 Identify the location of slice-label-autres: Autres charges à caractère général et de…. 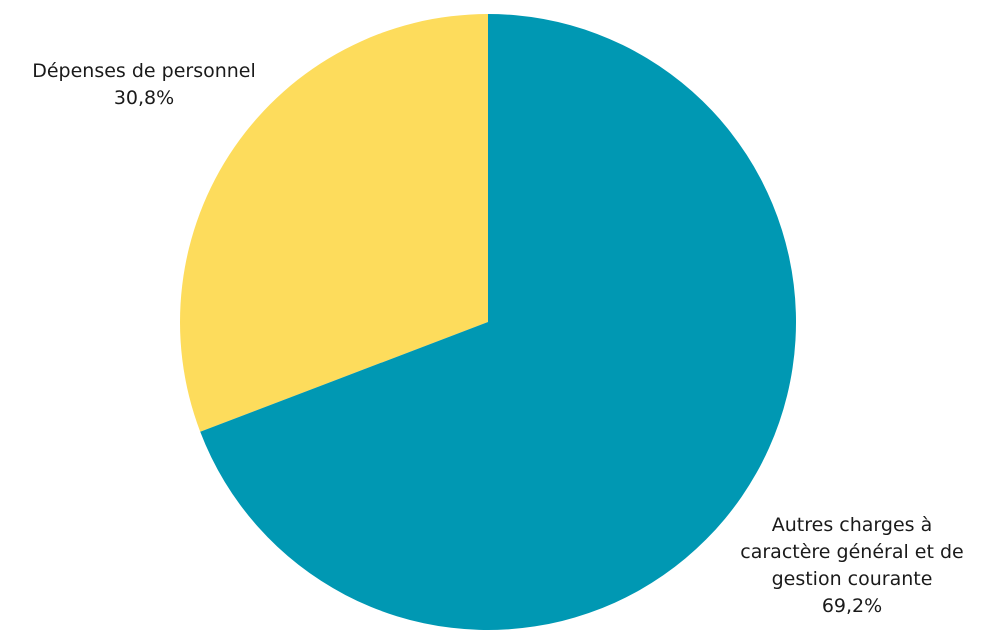
(852, 566).